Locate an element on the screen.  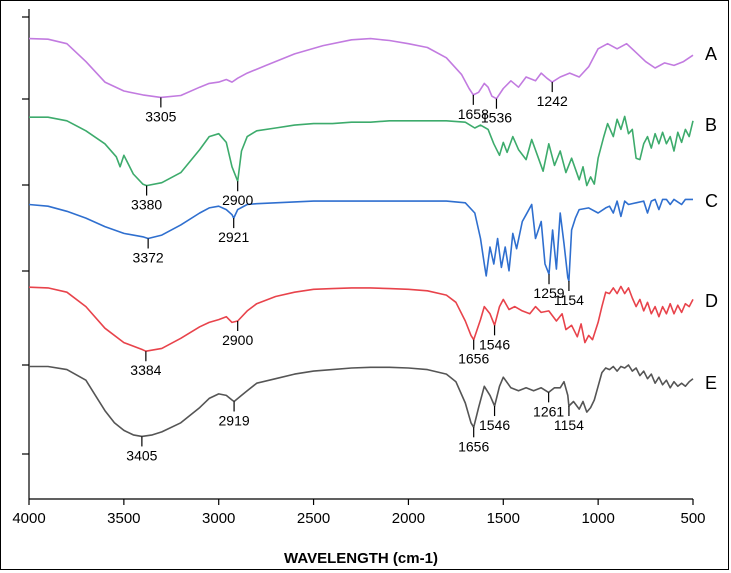
peak-label-D-1546: 1546 is located at coordinates (494, 344).